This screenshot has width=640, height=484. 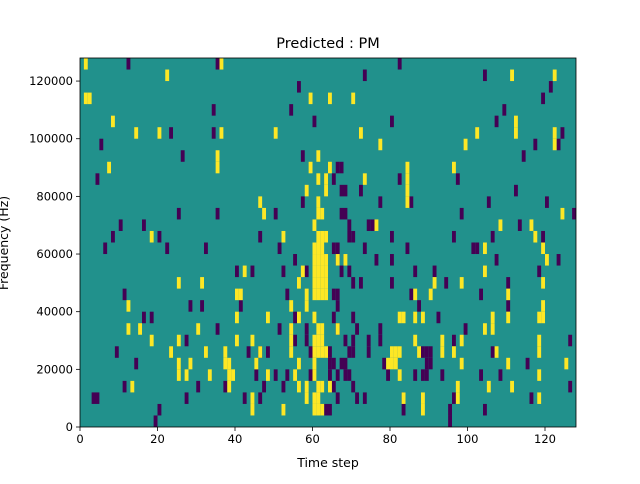 I want to click on x-tick-label: 20, so click(x=157, y=439).